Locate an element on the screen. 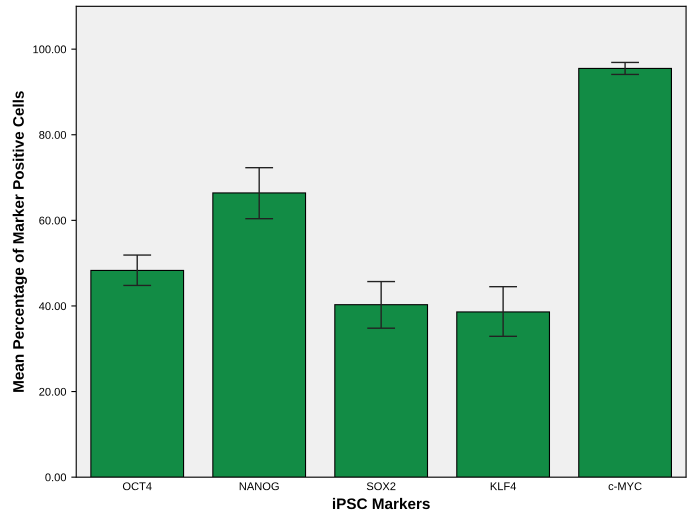 This screenshot has height=529, width=693. y-tick-label: 40.00 is located at coordinates (52, 306).